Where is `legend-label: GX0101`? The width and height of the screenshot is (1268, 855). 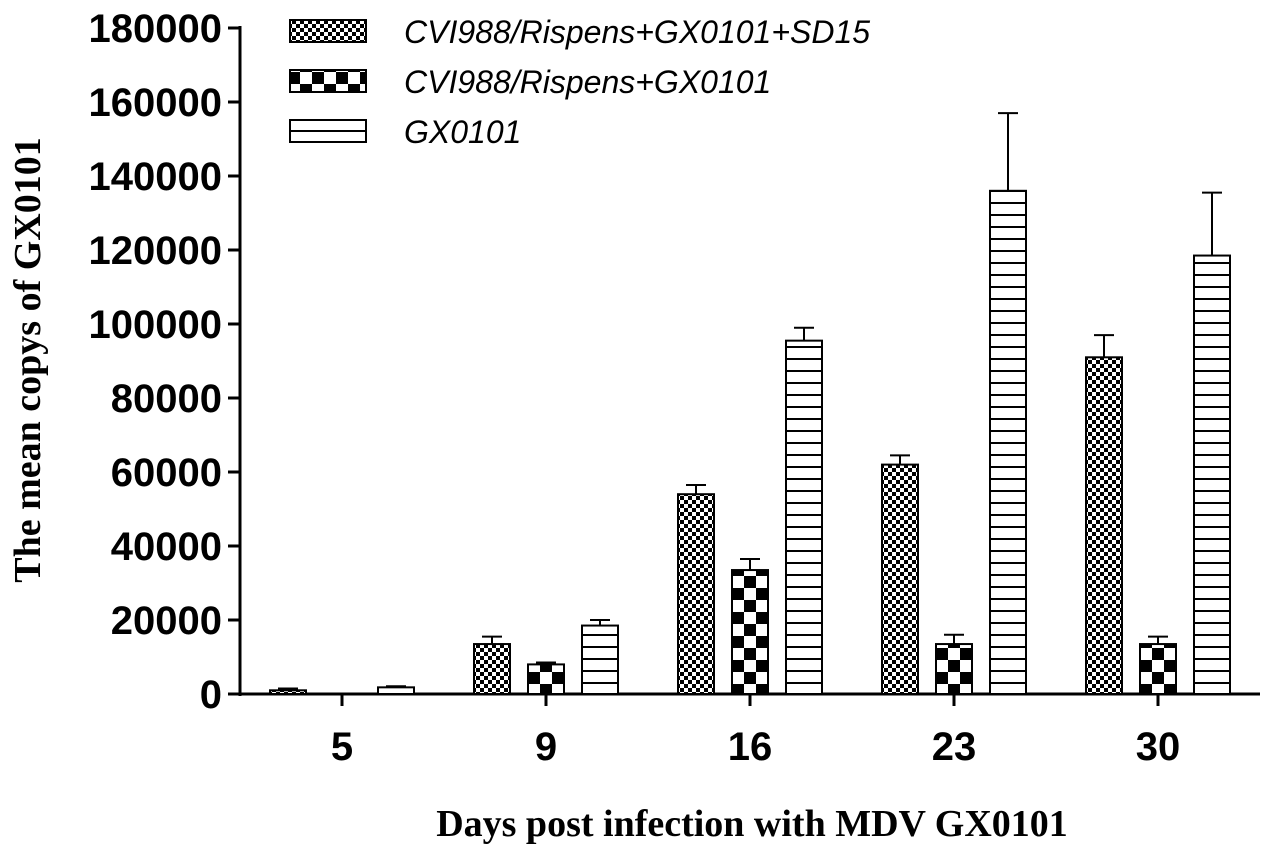 legend-label: GX0101 is located at coordinates (462, 132).